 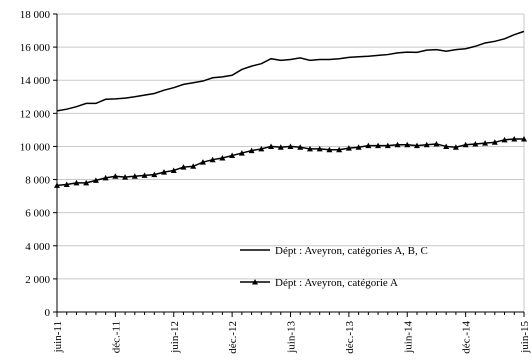 I want to click on x-tick-label: juin-11, so click(x=58, y=337).